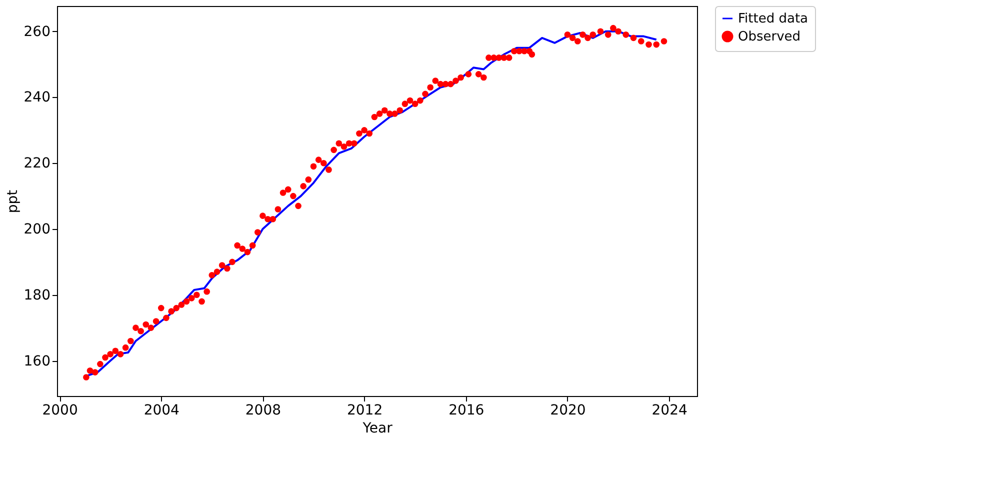  What do you see at coordinates (377, 428) in the screenshot?
I see `x-axis-title: Year` at bounding box center [377, 428].